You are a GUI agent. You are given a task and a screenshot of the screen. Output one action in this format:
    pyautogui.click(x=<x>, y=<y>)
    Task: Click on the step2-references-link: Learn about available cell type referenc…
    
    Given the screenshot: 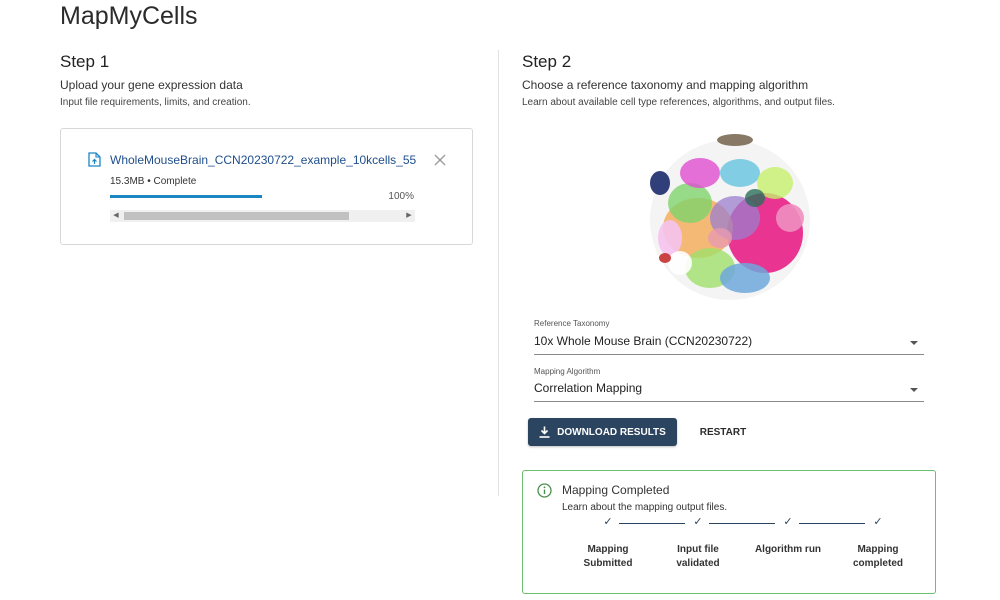 What is the action you would take?
    pyautogui.click(x=678, y=102)
    